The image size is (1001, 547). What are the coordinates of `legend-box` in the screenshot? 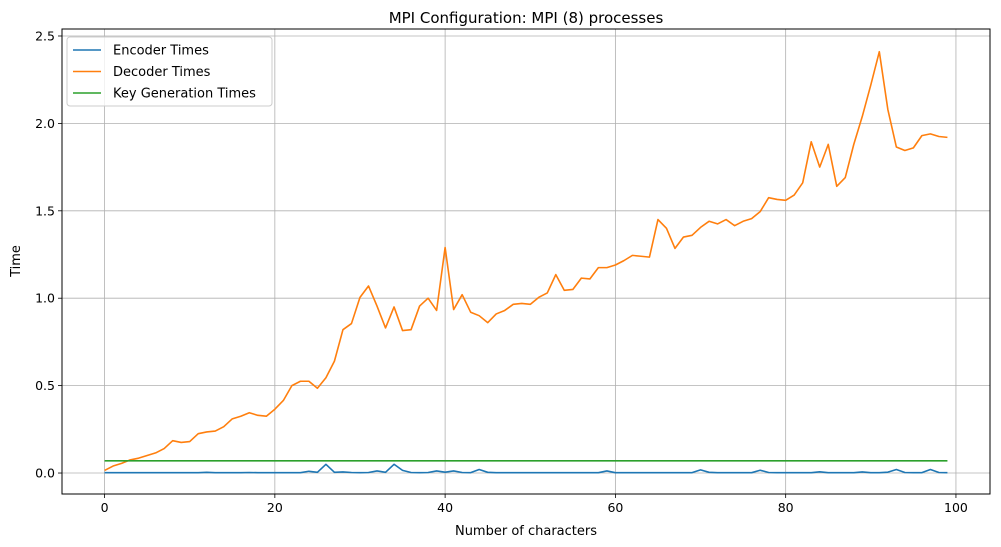 It's located at (169, 71).